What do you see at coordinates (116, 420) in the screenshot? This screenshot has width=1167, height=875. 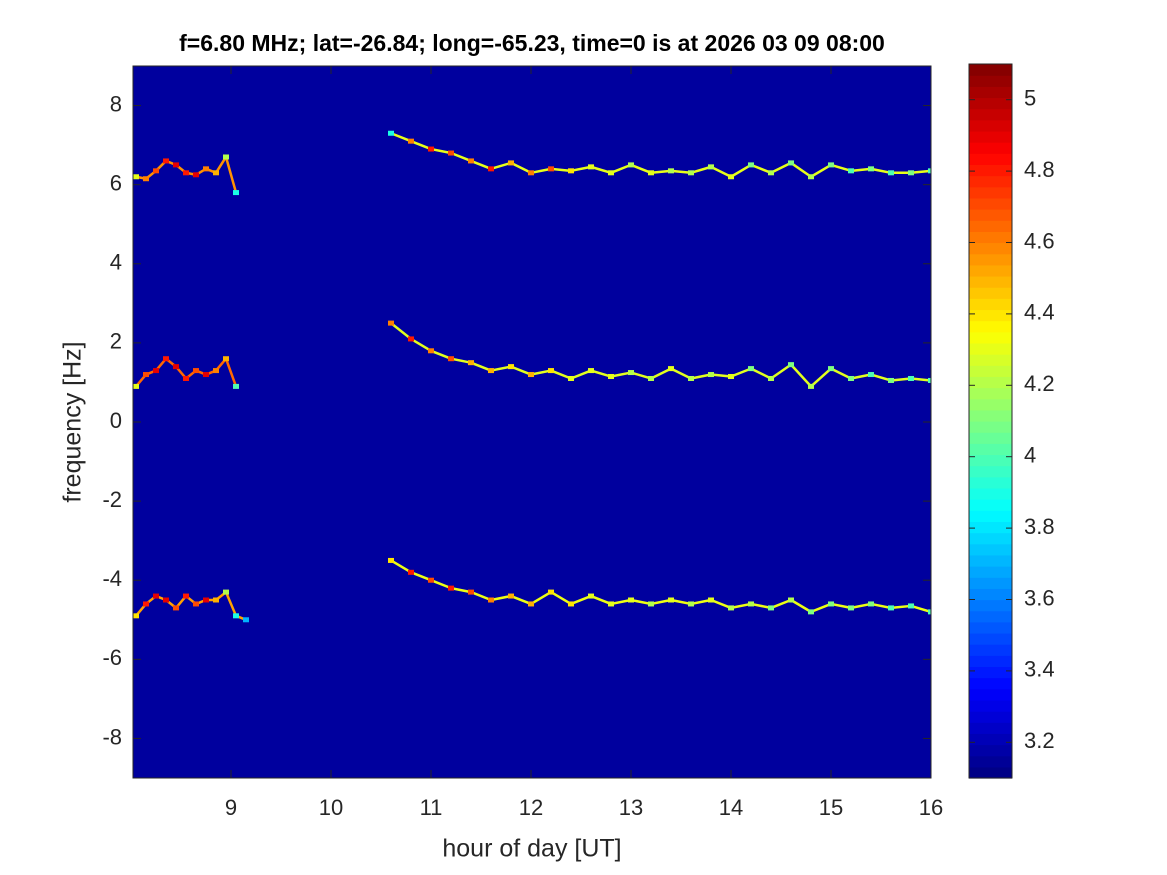 I see `y-tick-label: 0` at bounding box center [116, 420].